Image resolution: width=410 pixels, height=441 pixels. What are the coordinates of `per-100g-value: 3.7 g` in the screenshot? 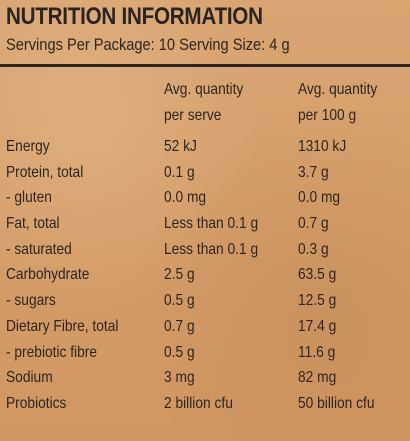 It's located at (313, 172).